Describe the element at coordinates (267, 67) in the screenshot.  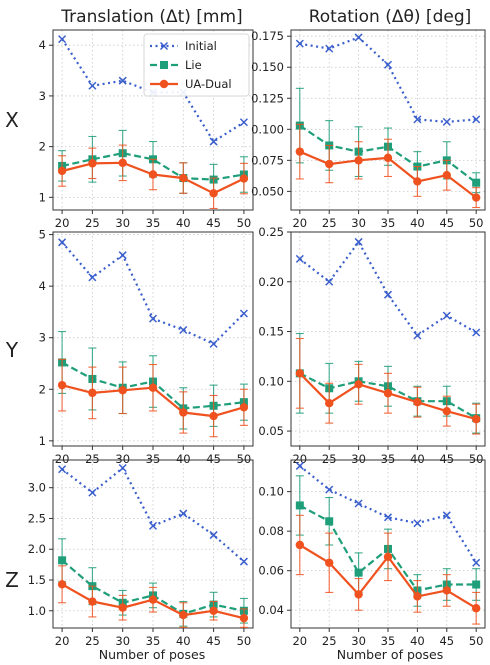
I see `y-tick-label: 0.150` at that location.